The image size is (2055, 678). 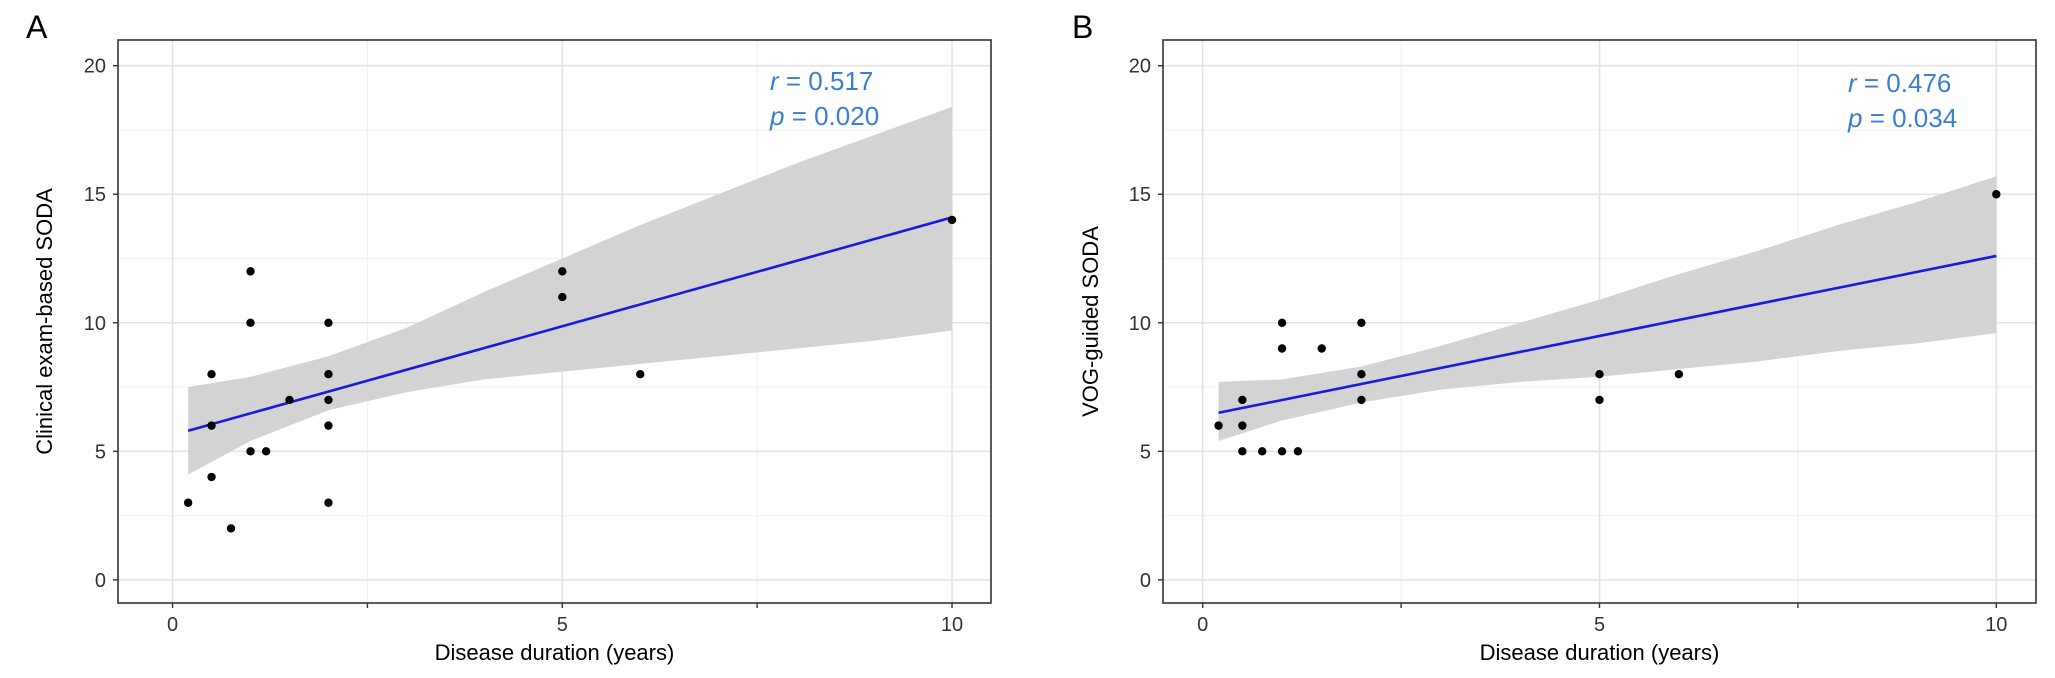 What do you see at coordinates (1909, 118) in the screenshot?
I see `p-value: = 0.034` at bounding box center [1909, 118].